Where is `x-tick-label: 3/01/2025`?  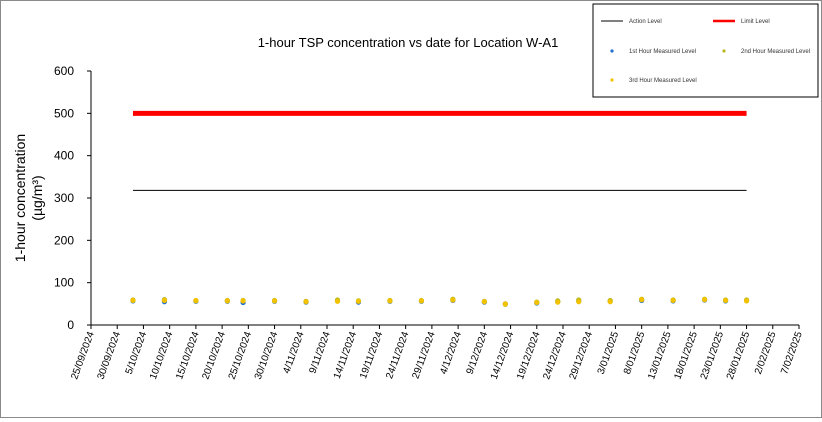
x-tick-label: 3/01/2025 is located at coordinates (609, 353).